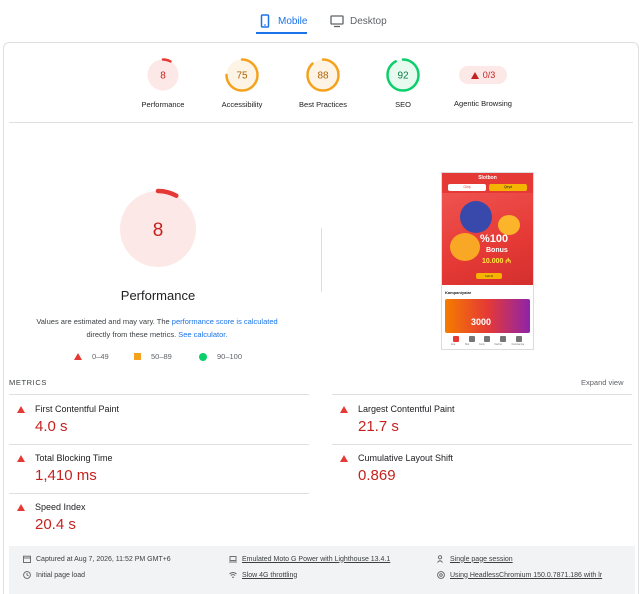 This screenshot has height=594, width=641. I want to click on gauge-accessibility-ring: 75, so click(242, 75).